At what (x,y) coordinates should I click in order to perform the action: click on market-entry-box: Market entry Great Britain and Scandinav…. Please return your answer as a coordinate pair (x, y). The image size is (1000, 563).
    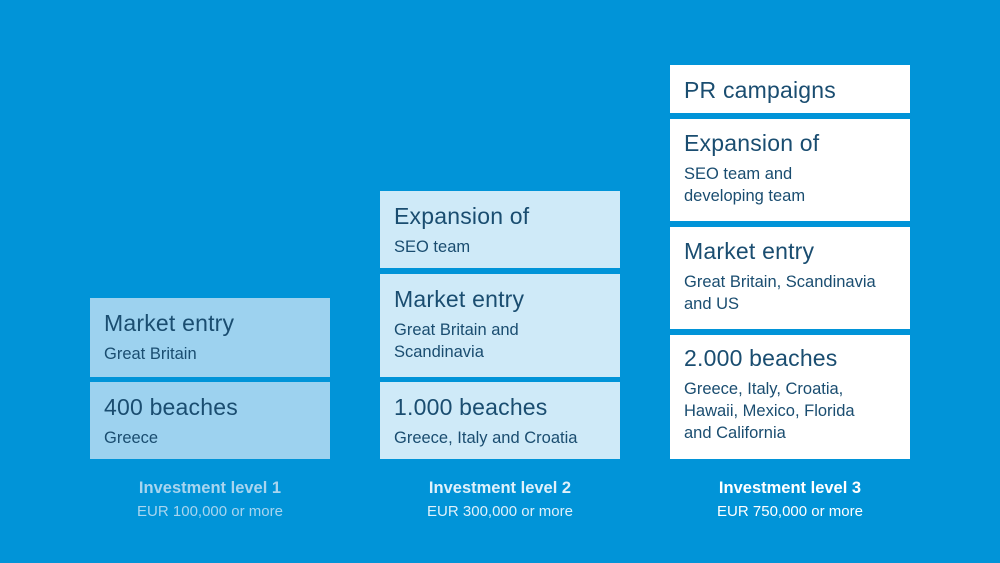
    Looking at the image, I should click on (500, 325).